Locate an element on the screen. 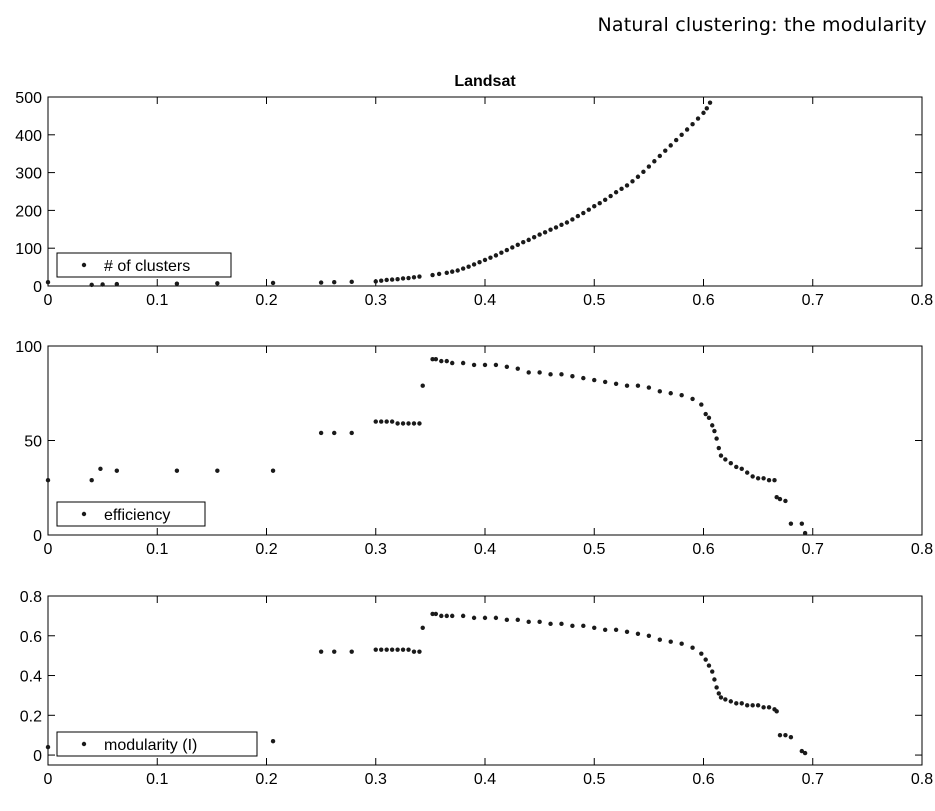 Image resolution: width=935 pixels, height=811 pixels. legend-label: modularity (I) is located at coordinates (150, 745).